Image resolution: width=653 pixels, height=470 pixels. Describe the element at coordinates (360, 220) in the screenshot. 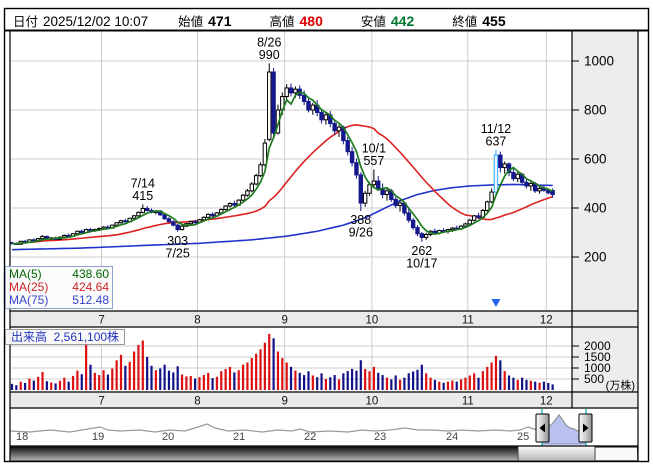

I see `svg-text: 388` at that location.